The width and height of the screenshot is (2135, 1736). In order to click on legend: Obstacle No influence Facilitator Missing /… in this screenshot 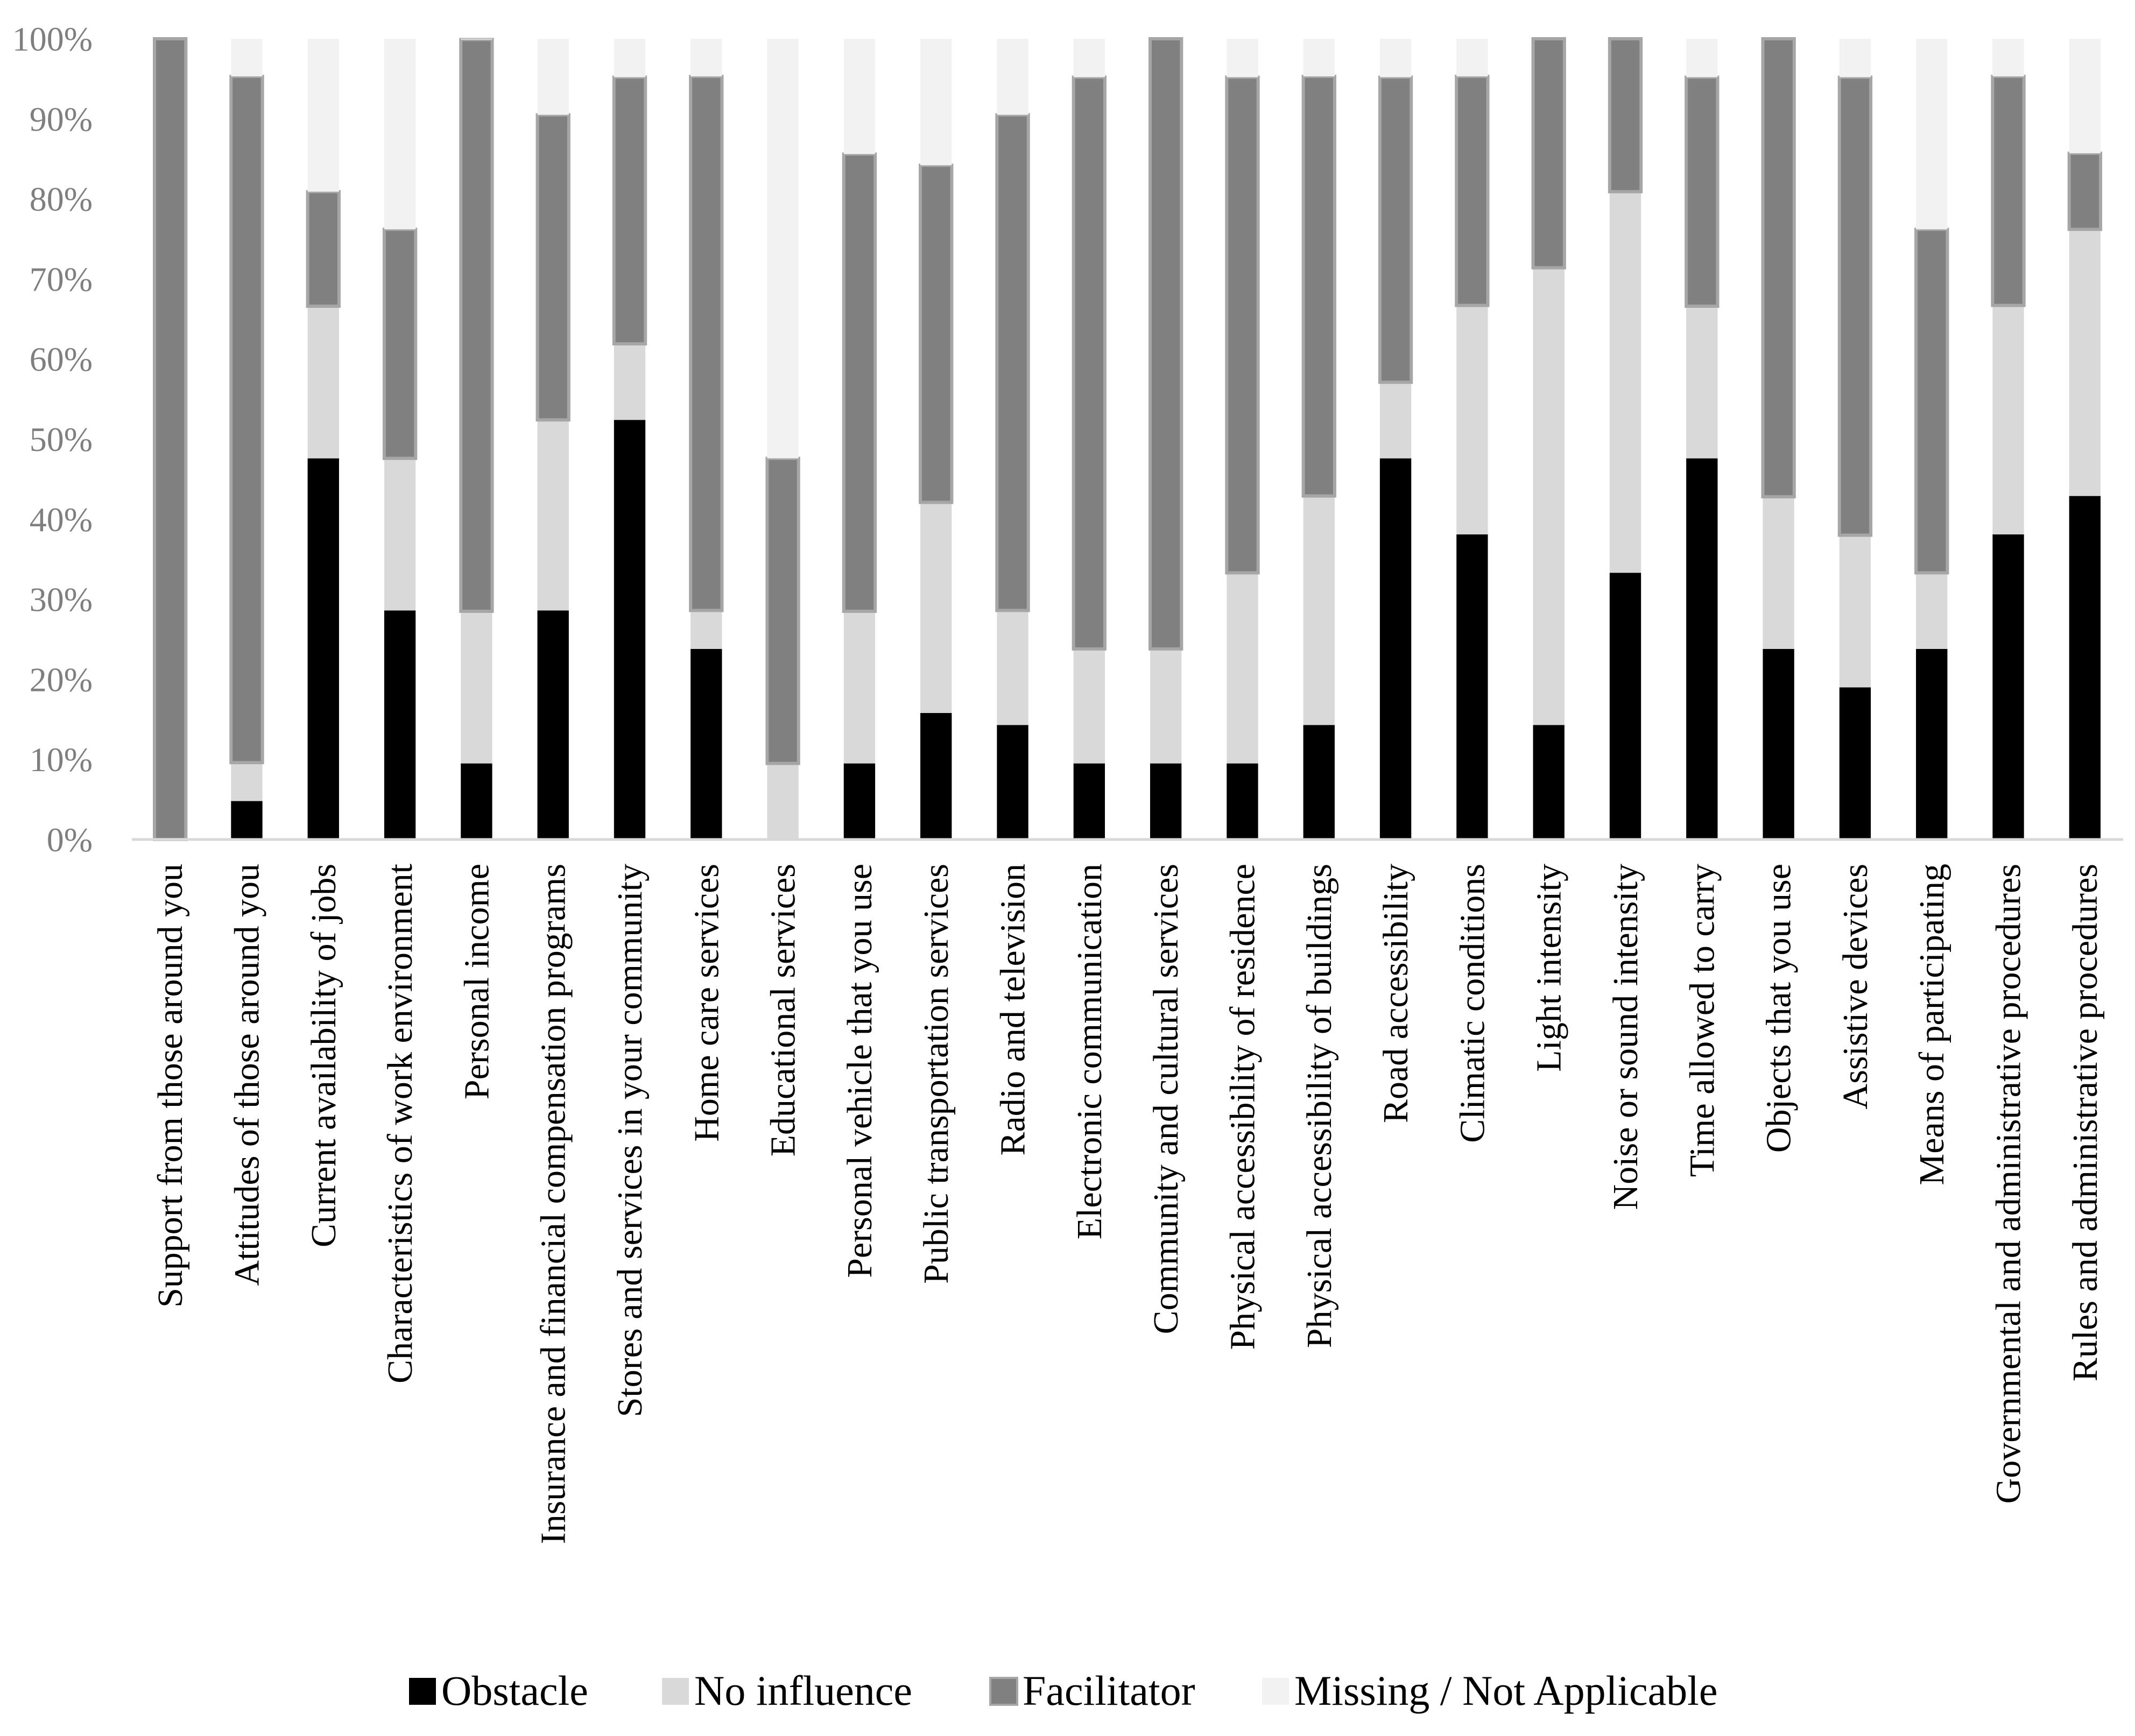, I will do `click(1063, 1690)`.